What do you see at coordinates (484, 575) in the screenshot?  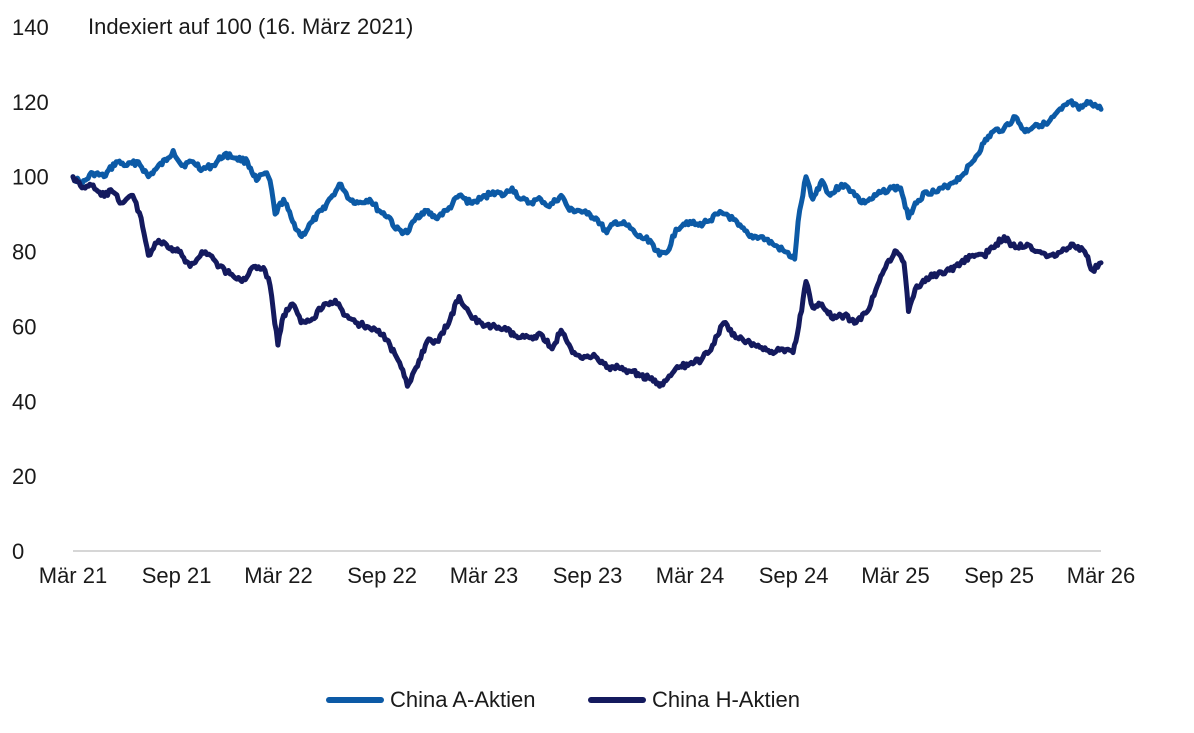 I see `x-tick-label-4: Mär 23` at bounding box center [484, 575].